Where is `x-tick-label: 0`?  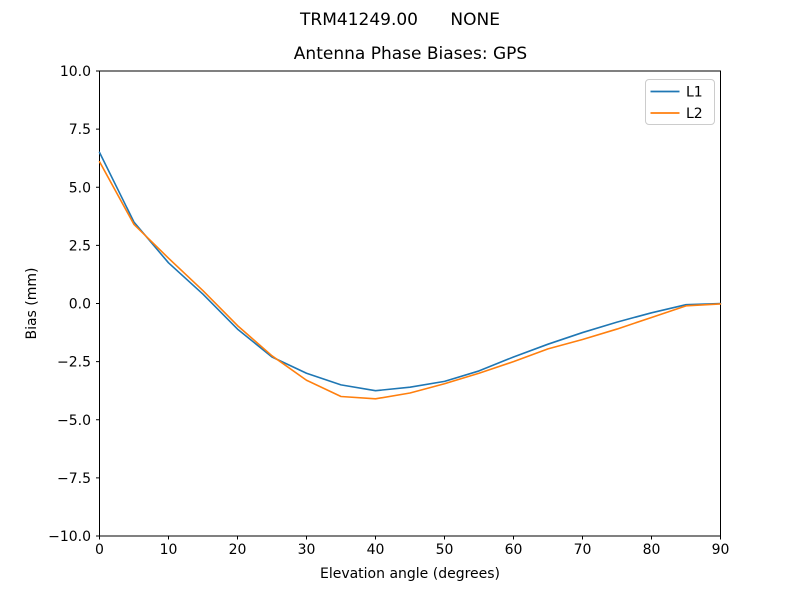
x-tick-label: 0 is located at coordinates (99, 550).